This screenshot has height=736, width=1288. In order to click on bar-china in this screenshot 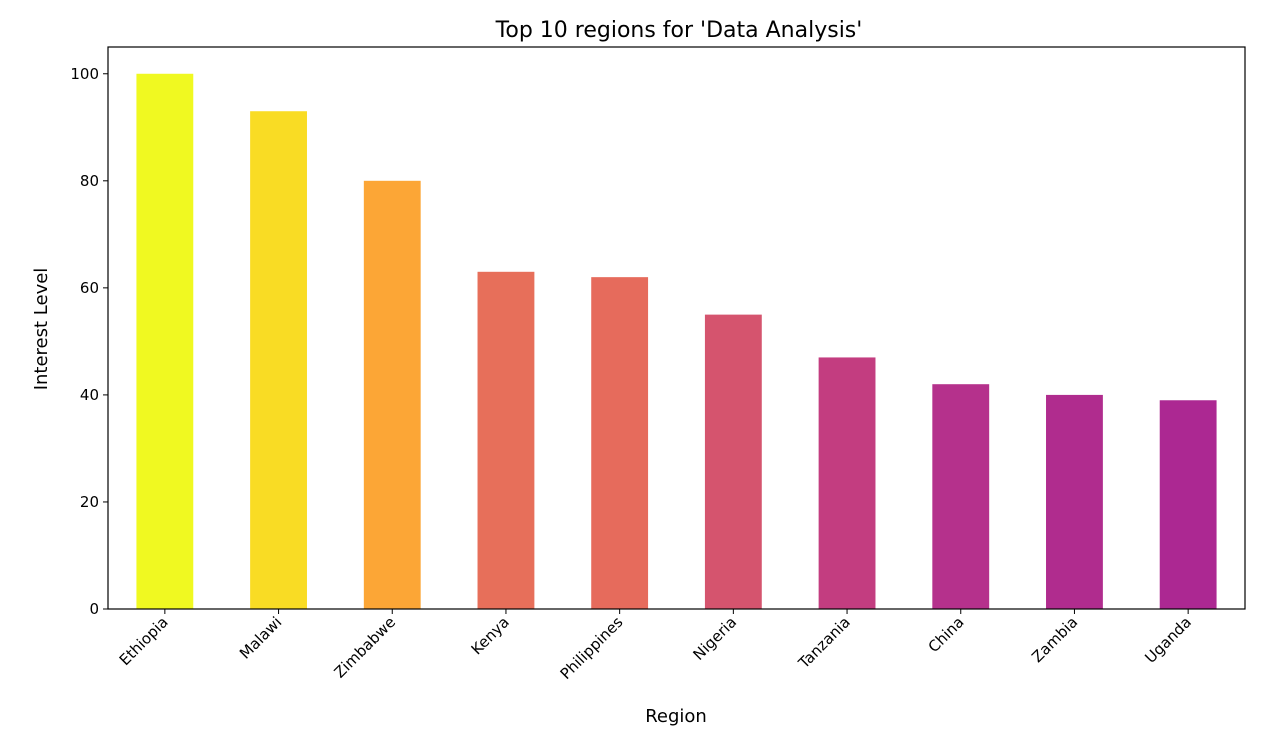, I will do `click(961, 496)`.